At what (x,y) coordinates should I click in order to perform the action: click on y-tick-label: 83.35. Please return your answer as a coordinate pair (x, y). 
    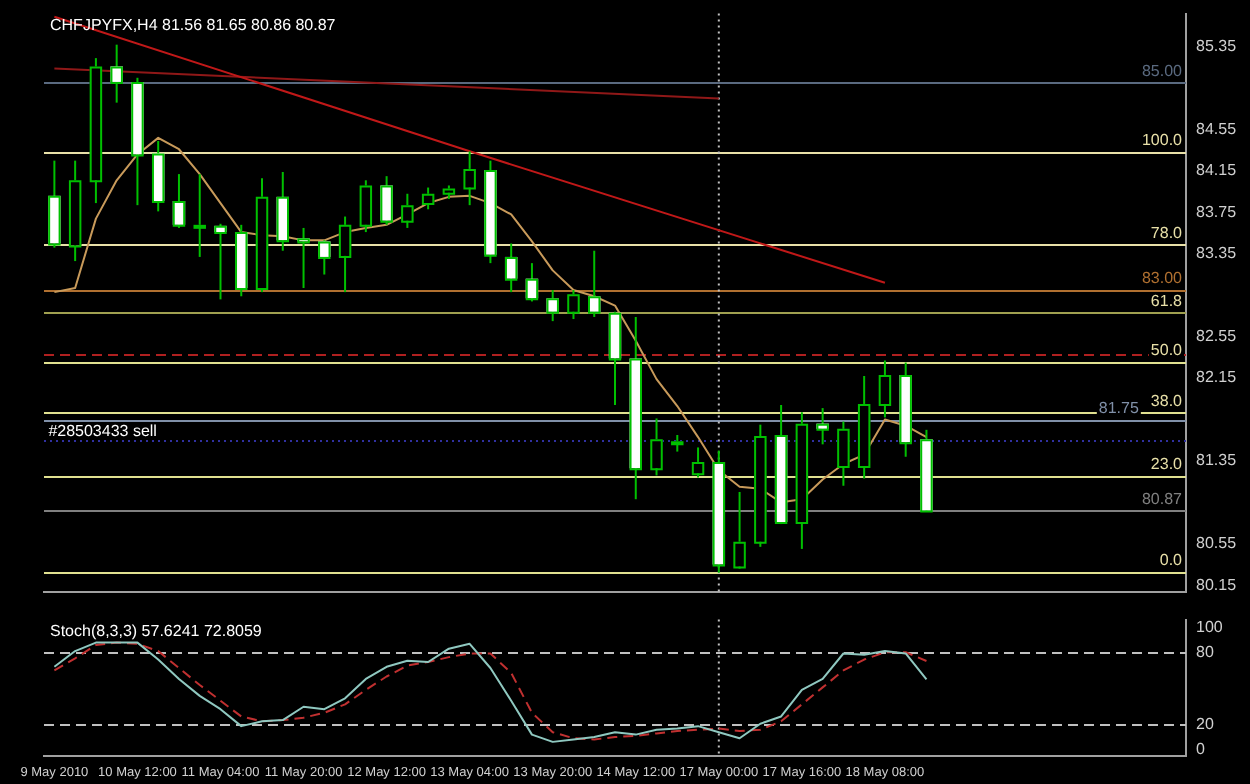
    Looking at the image, I should click on (1217, 253).